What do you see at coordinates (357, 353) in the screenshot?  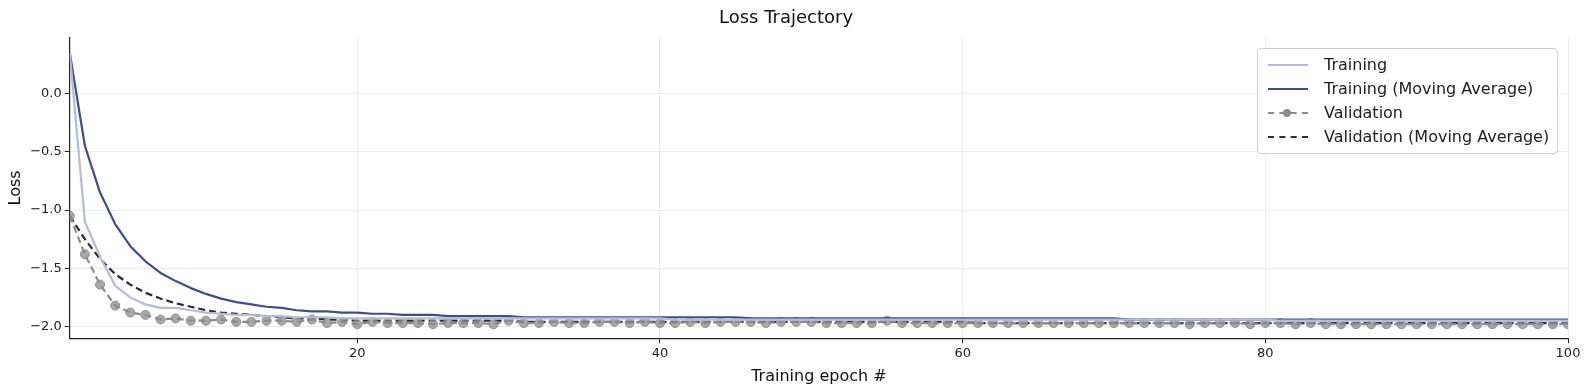 I see `x-tick-label: 20` at bounding box center [357, 353].